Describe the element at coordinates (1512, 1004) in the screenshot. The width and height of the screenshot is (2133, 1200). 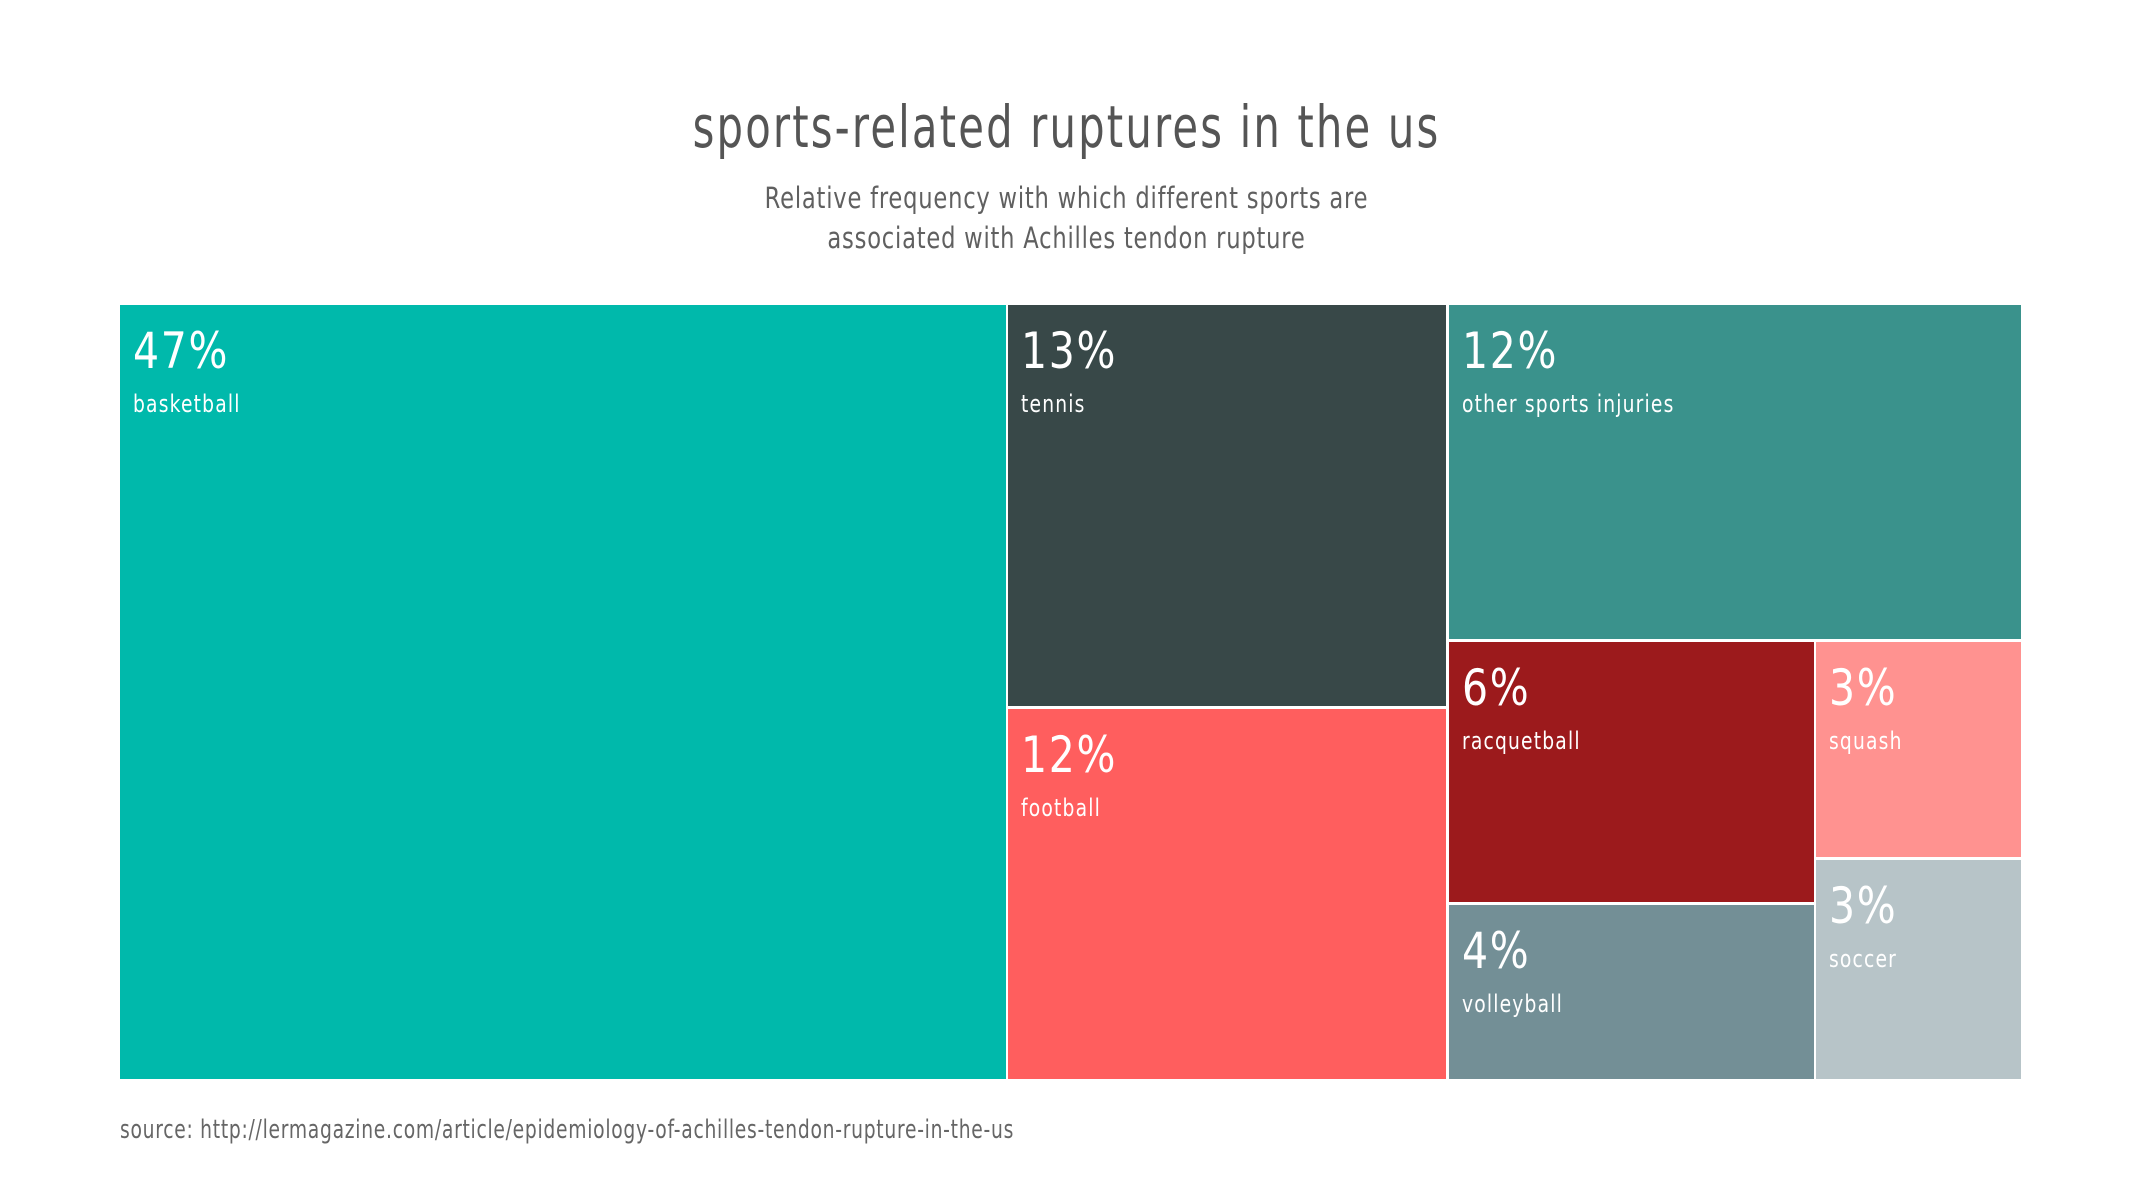
I see `cell-label: volleyball` at that location.